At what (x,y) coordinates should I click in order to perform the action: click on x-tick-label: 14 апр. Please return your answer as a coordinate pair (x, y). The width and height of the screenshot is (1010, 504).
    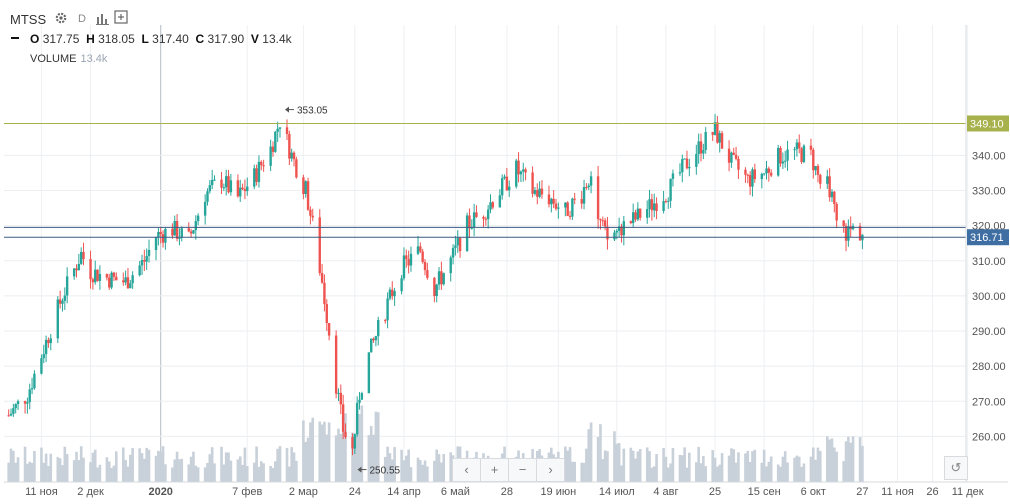
    Looking at the image, I should click on (403, 492).